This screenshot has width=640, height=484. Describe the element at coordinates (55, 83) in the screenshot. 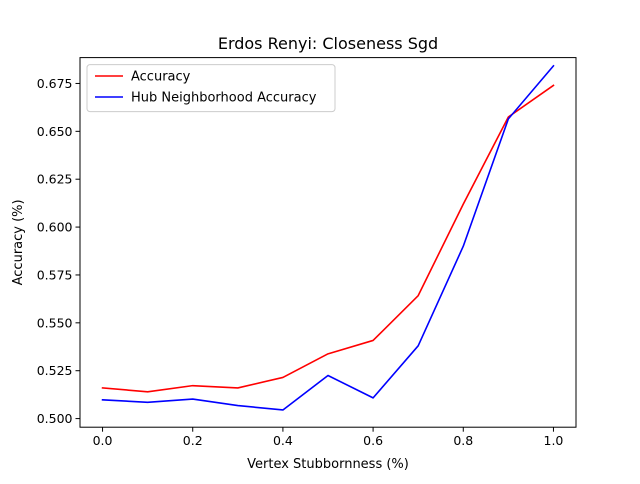

I see `y-tick-label: 0.675` at that location.